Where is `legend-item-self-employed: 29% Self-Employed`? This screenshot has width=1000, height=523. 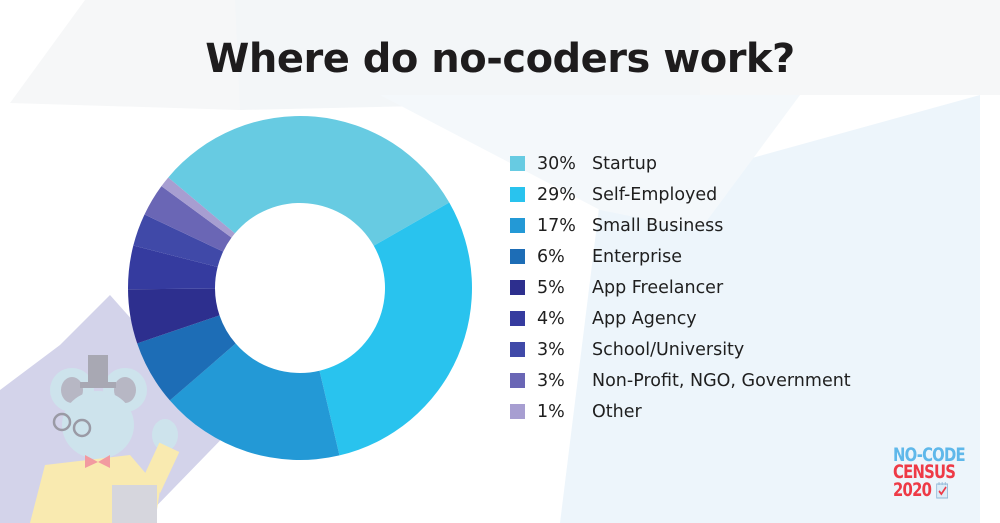
legend-item-self-employed: 29% Self-Employed is located at coordinates (680, 194).